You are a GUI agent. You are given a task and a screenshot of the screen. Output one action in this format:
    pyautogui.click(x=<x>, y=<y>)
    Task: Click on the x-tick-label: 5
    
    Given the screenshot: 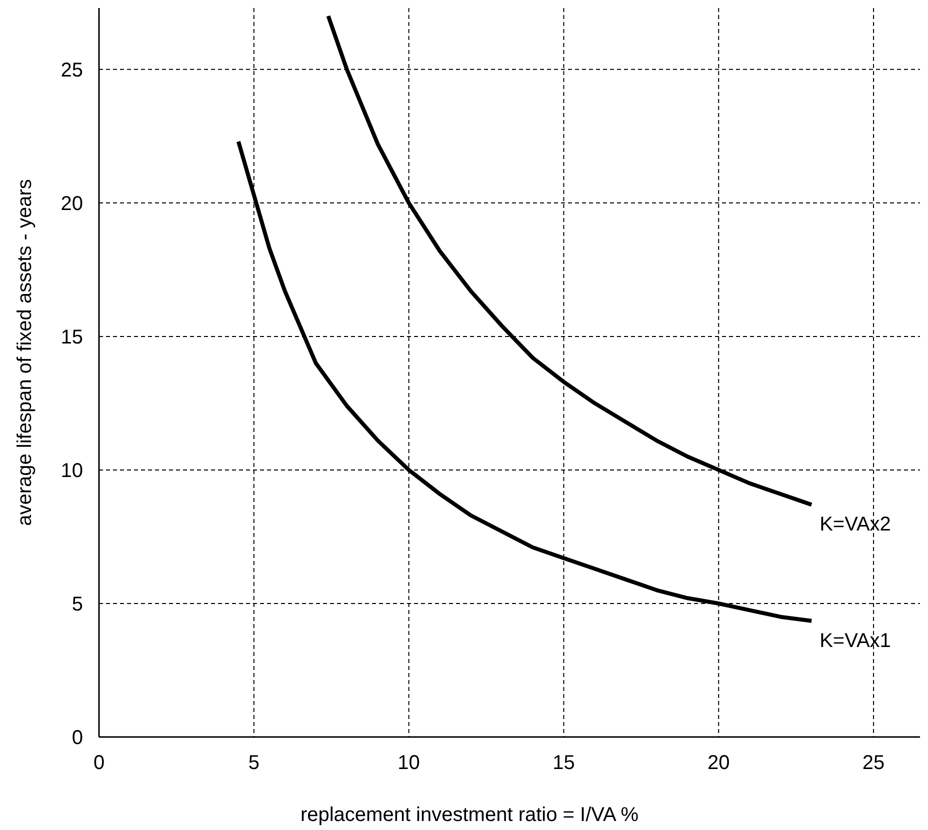 What is the action you would take?
    pyautogui.click(x=254, y=763)
    